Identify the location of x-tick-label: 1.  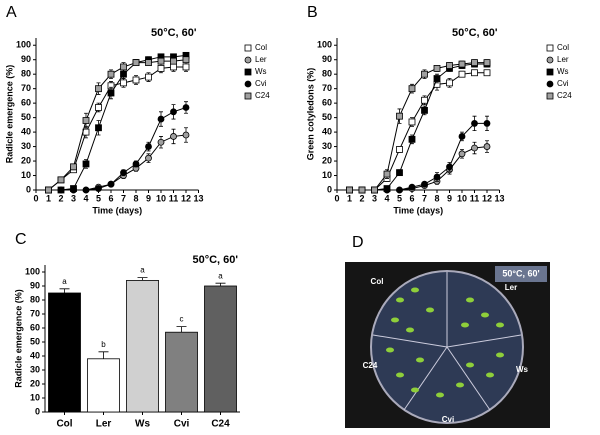
(349, 198).